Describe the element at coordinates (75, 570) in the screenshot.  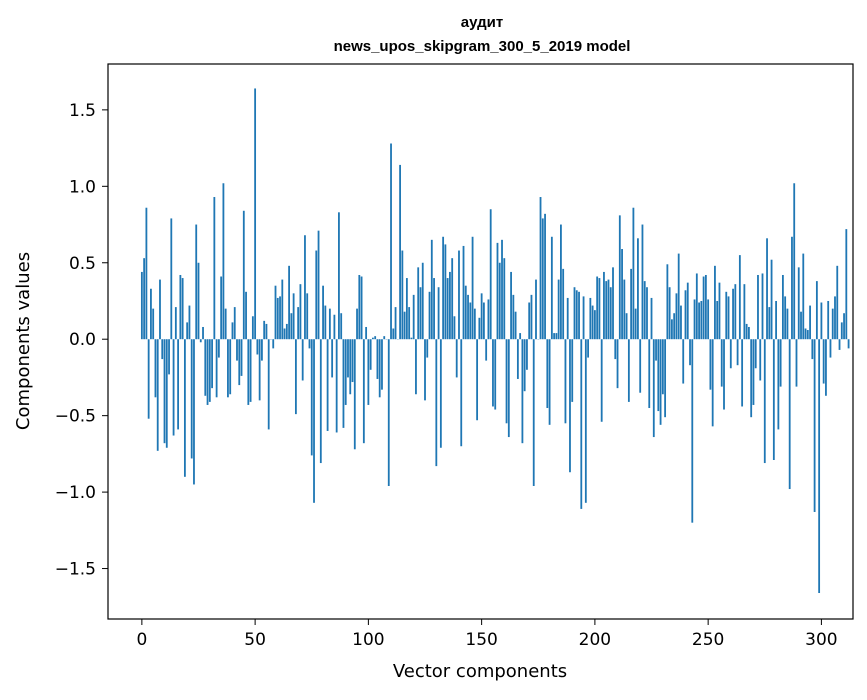
I see `y-tick-label: −1.5` at that location.